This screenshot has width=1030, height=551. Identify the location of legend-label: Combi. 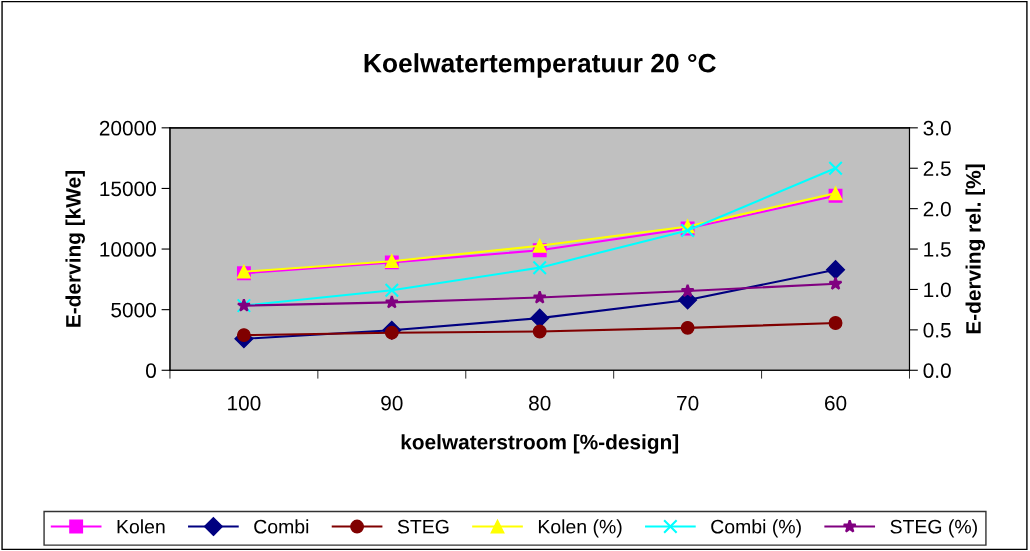
(281, 526).